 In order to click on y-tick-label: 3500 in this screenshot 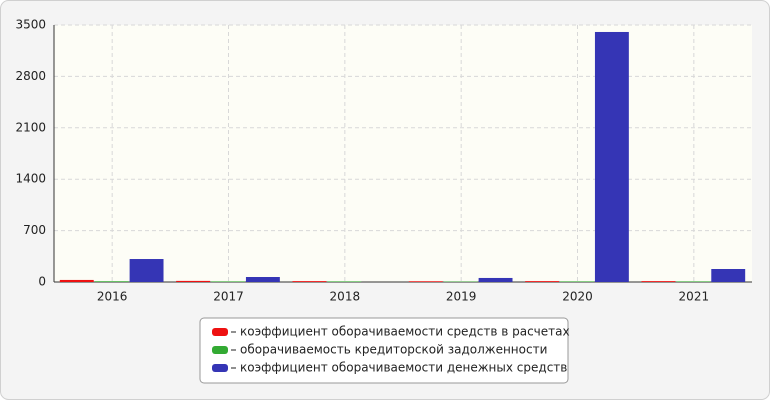, I will do `click(30, 25)`.